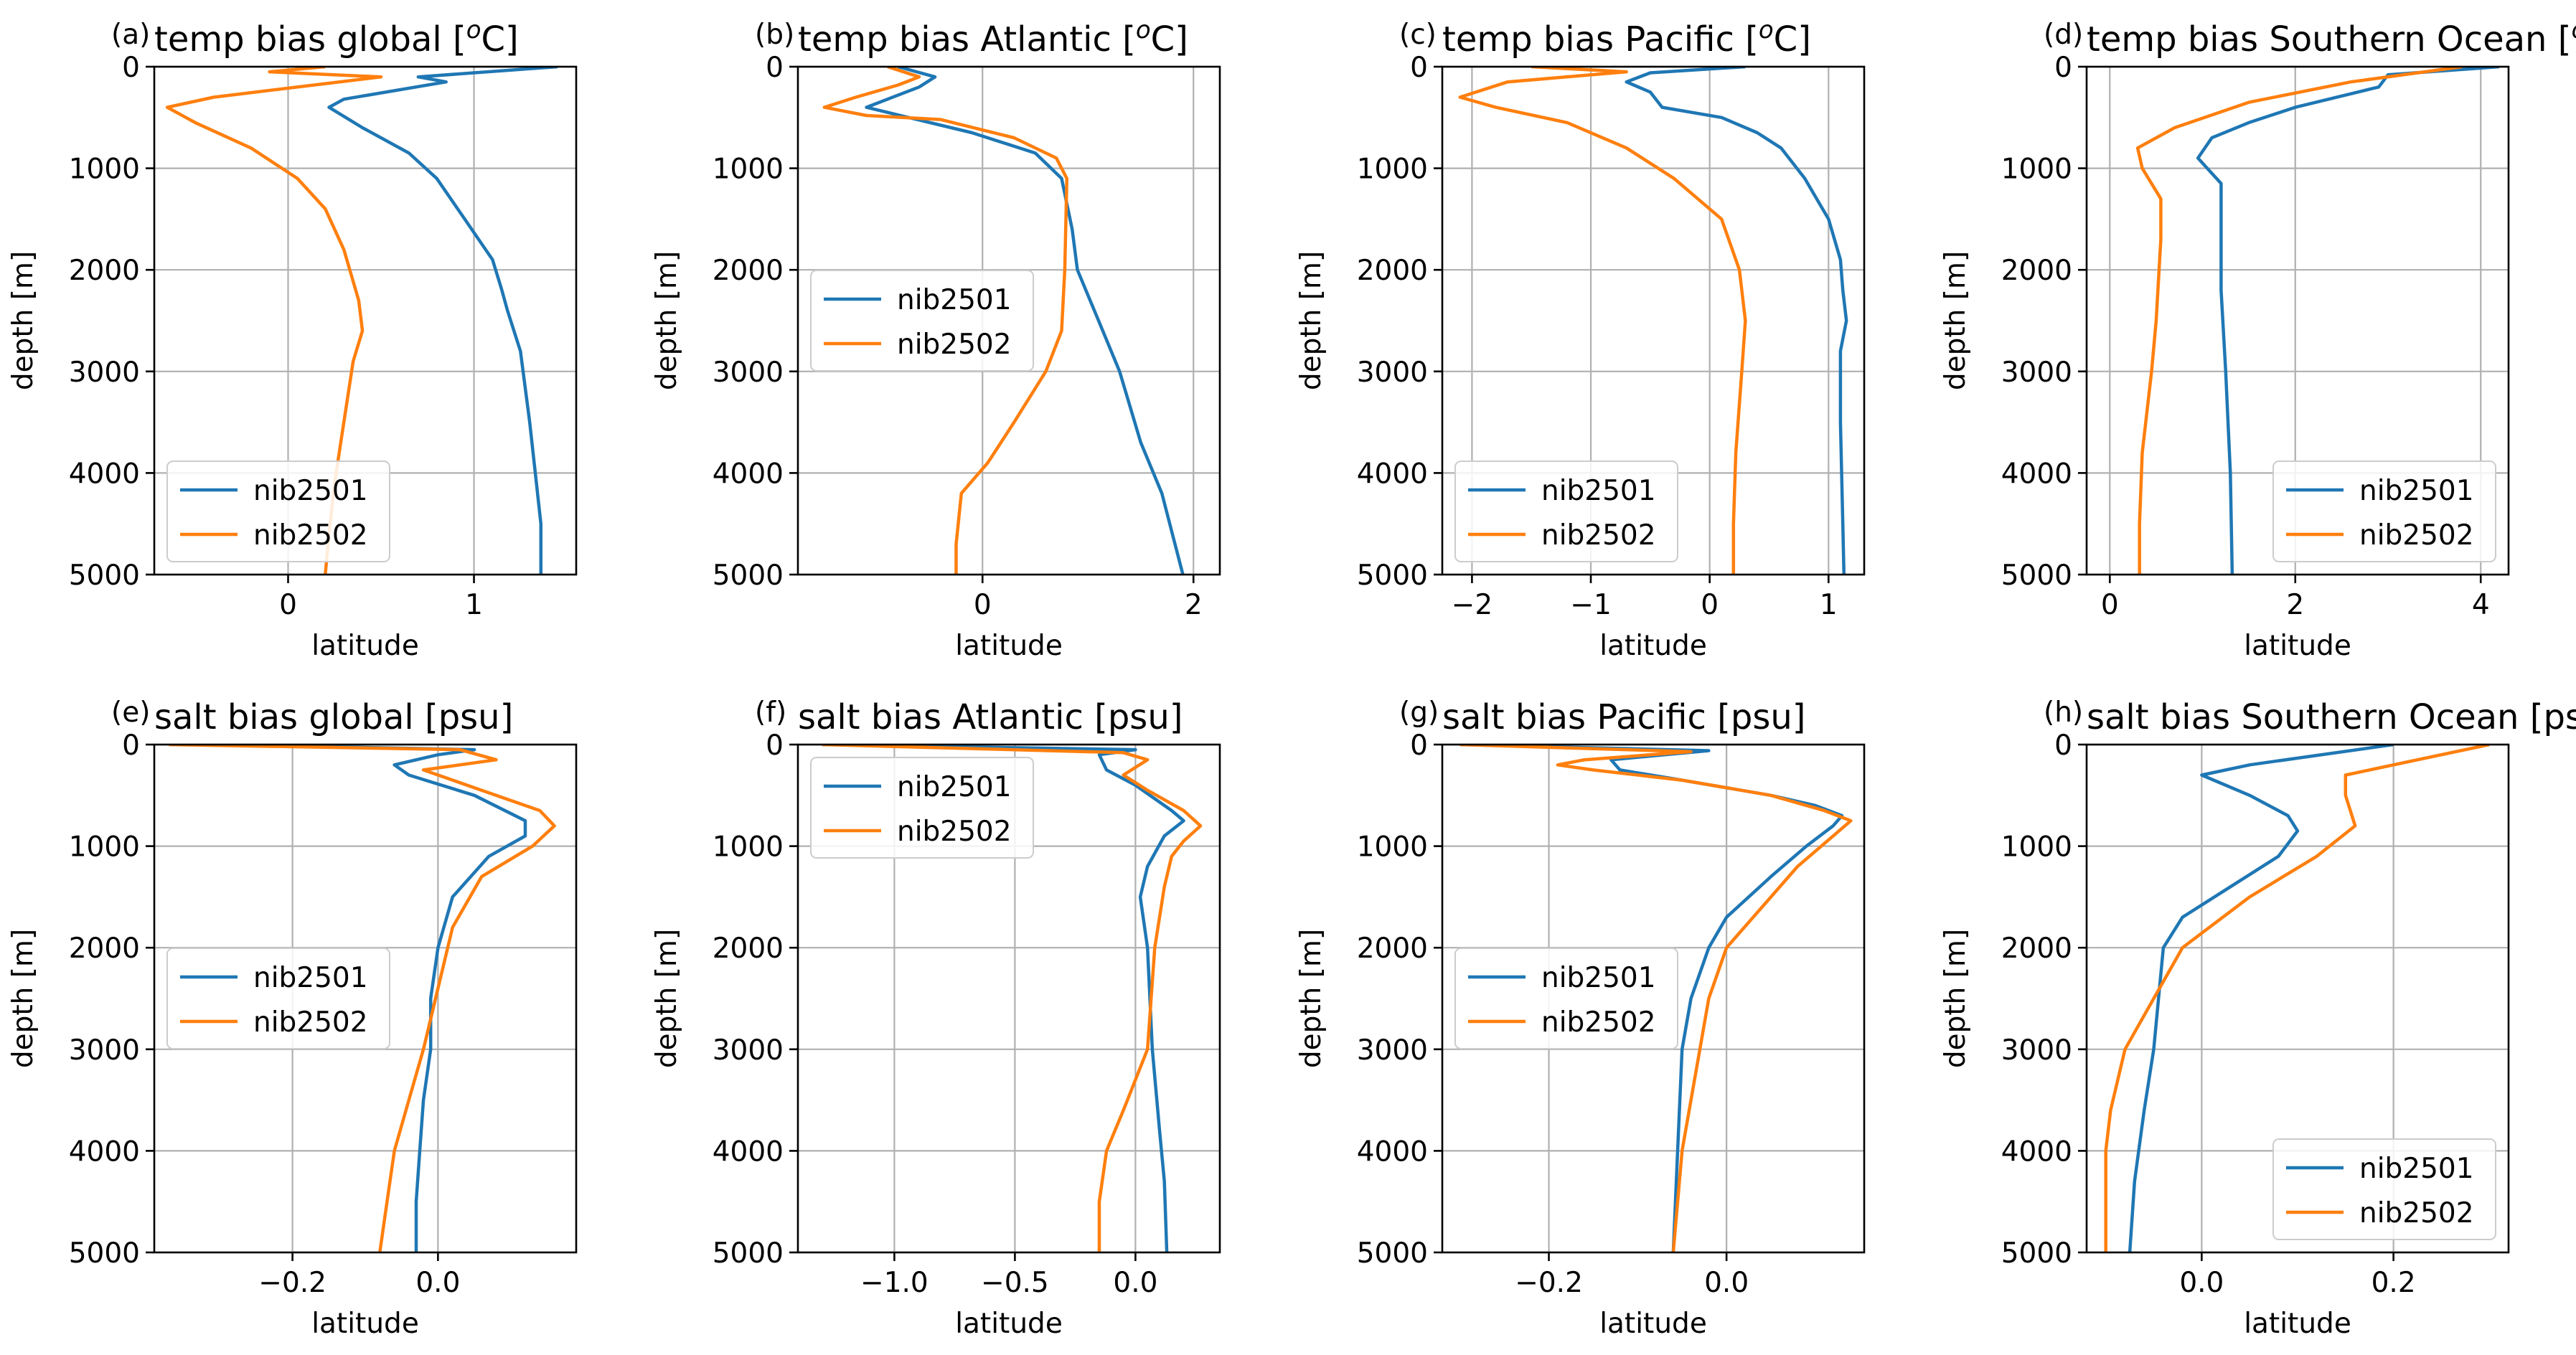 The height and width of the screenshot is (1355, 2576). I want to click on panel-letter: (a), so click(130, 35).